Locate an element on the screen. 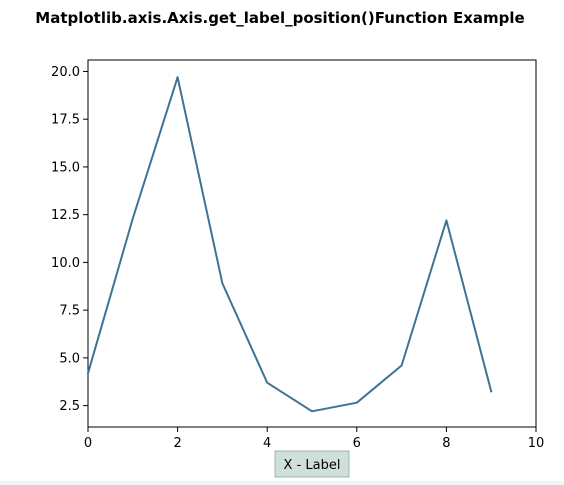 The width and height of the screenshot is (564, 485). x-axis-label: X - Label is located at coordinates (312, 465).